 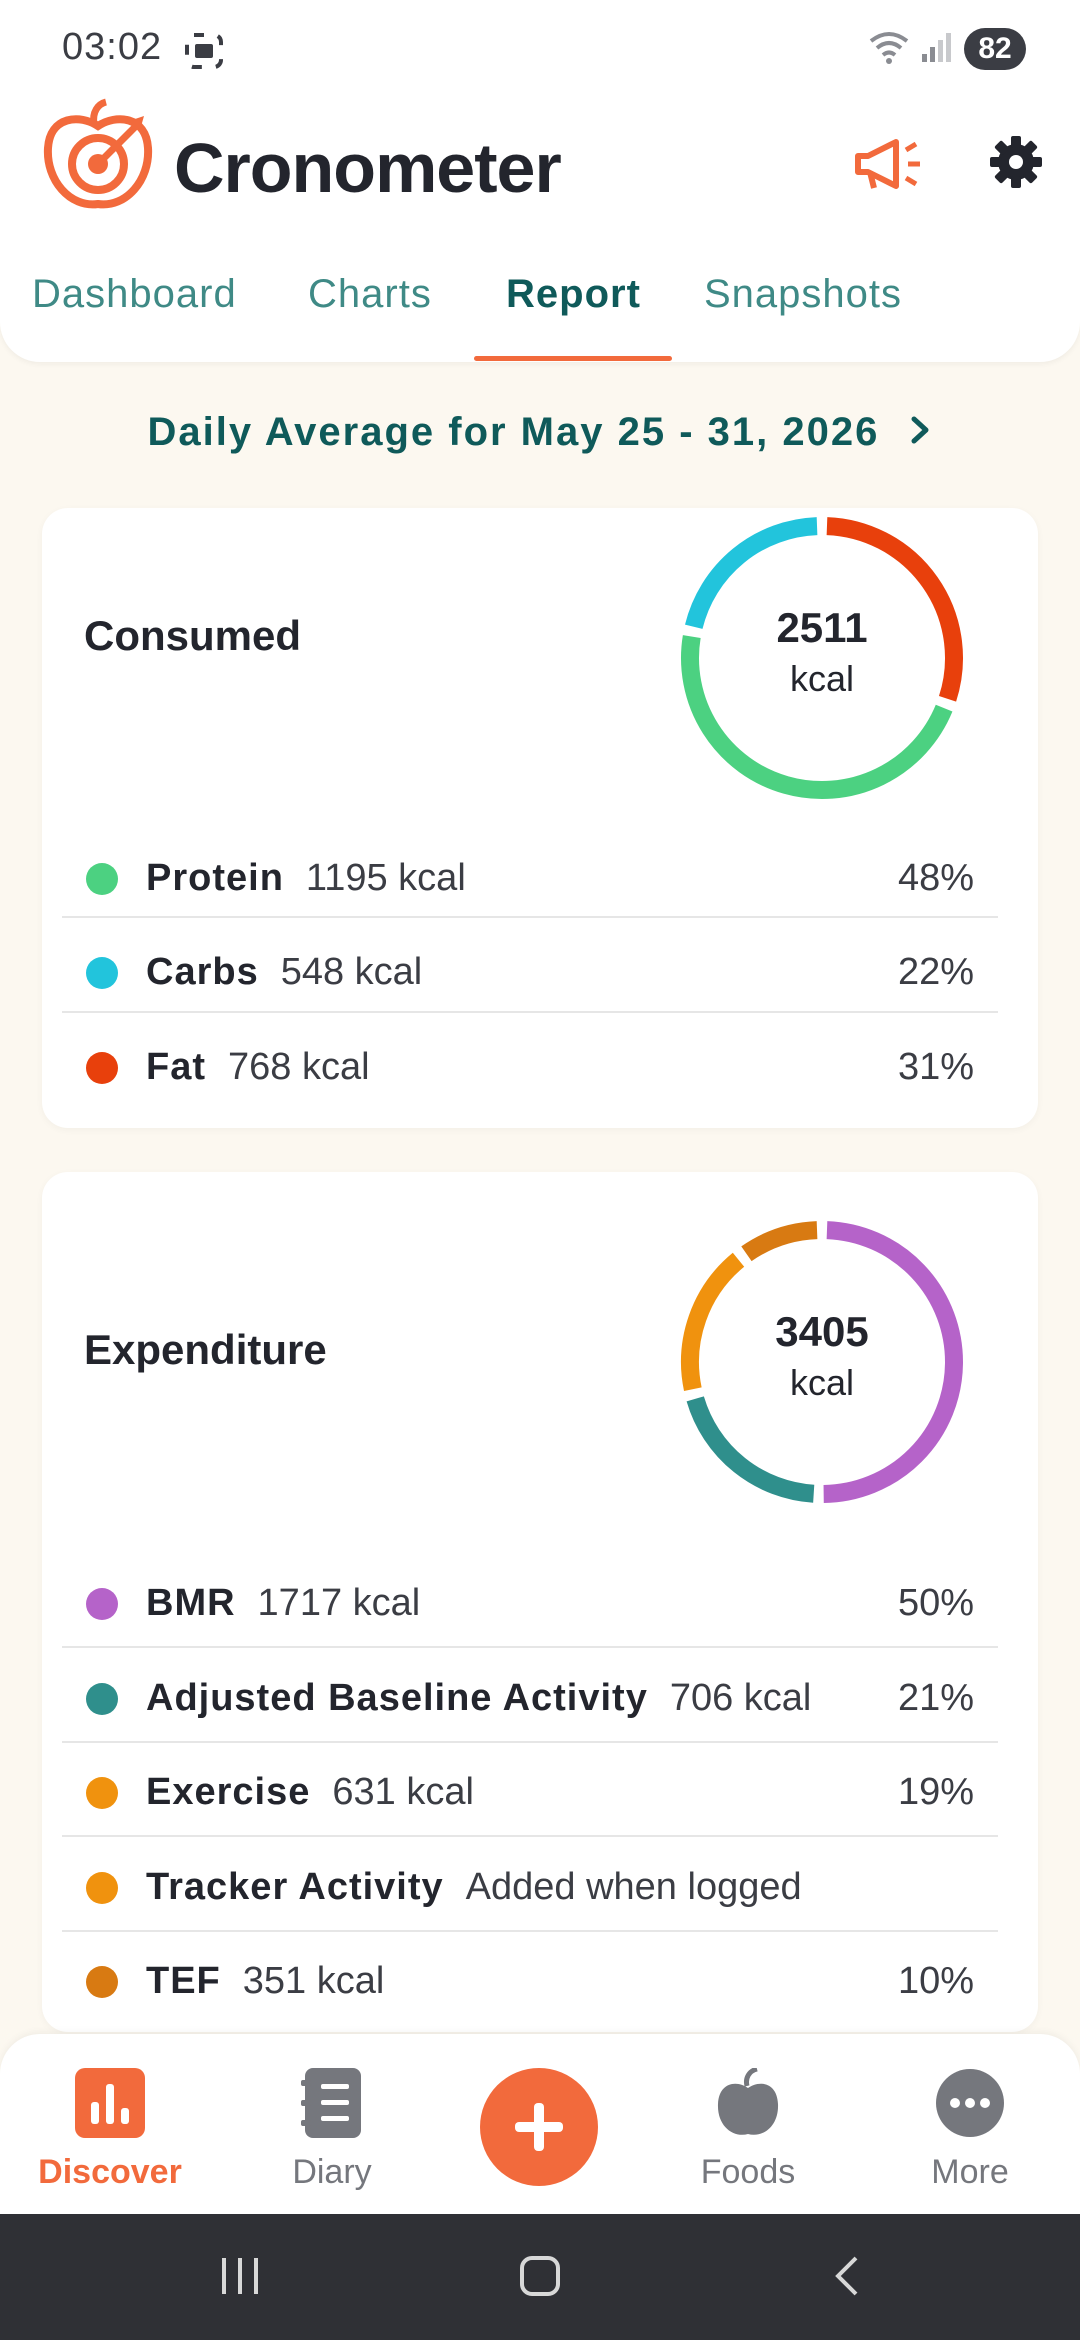 I want to click on expenditure-unit: kcal, so click(x=822, y=1382).